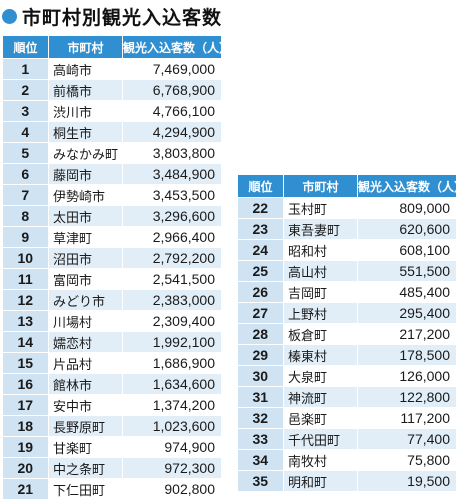  I want to click on visitors-cell: 485,400, so click(407, 292).